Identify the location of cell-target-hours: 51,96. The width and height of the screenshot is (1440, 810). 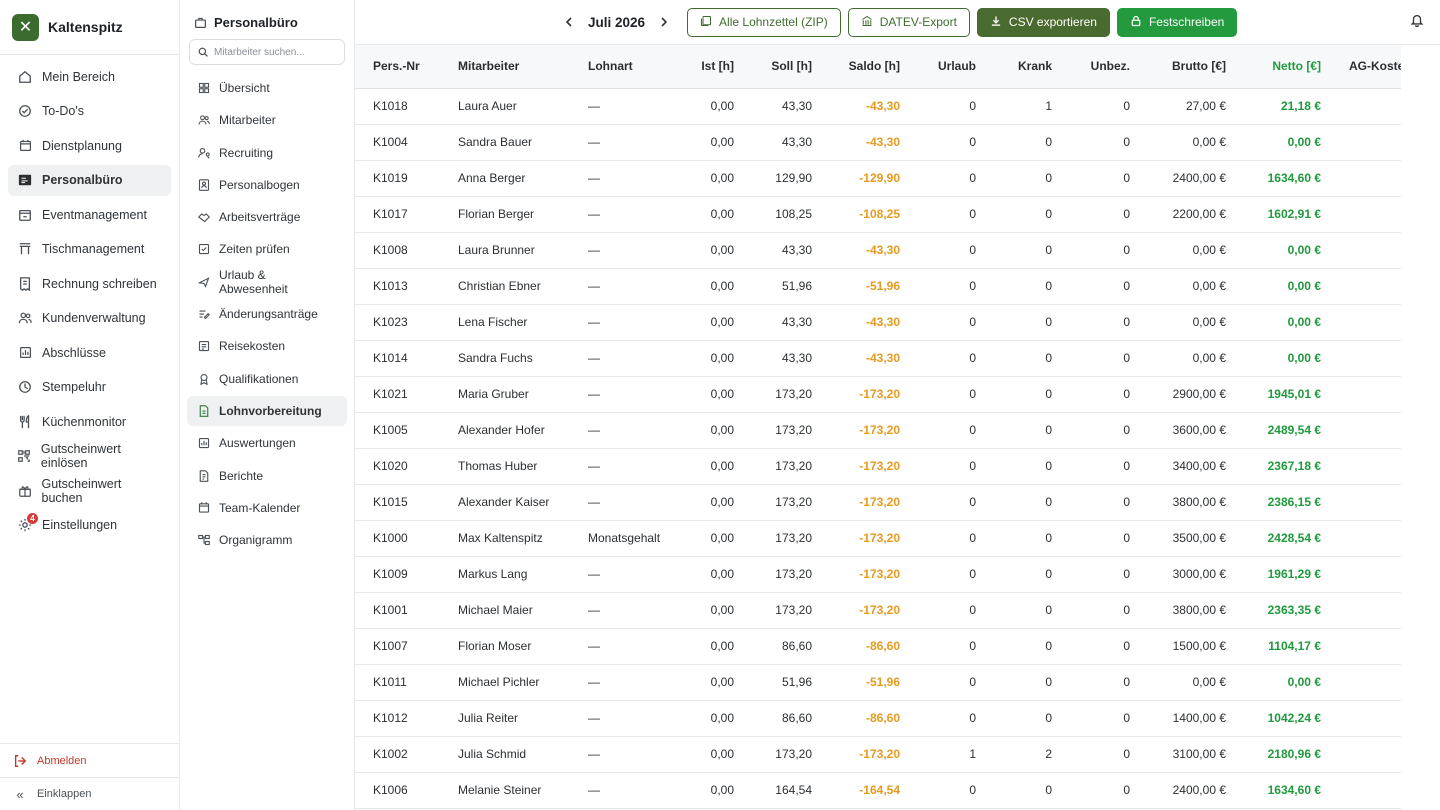
(783, 682).